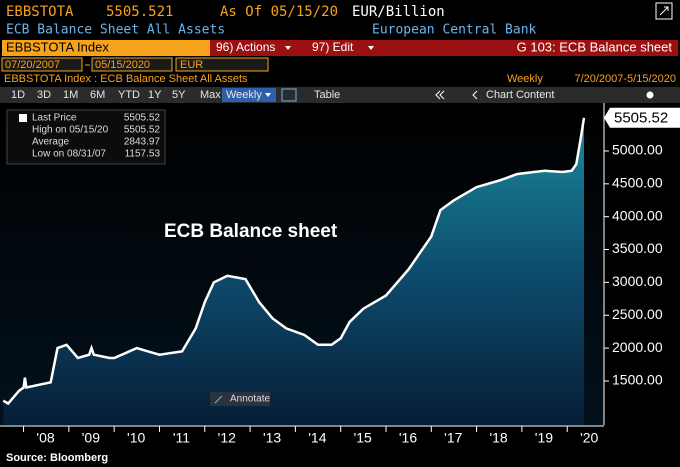  Describe the element at coordinates (637, 314) in the screenshot. I see `y-tick-label: 2500.00` at that location.